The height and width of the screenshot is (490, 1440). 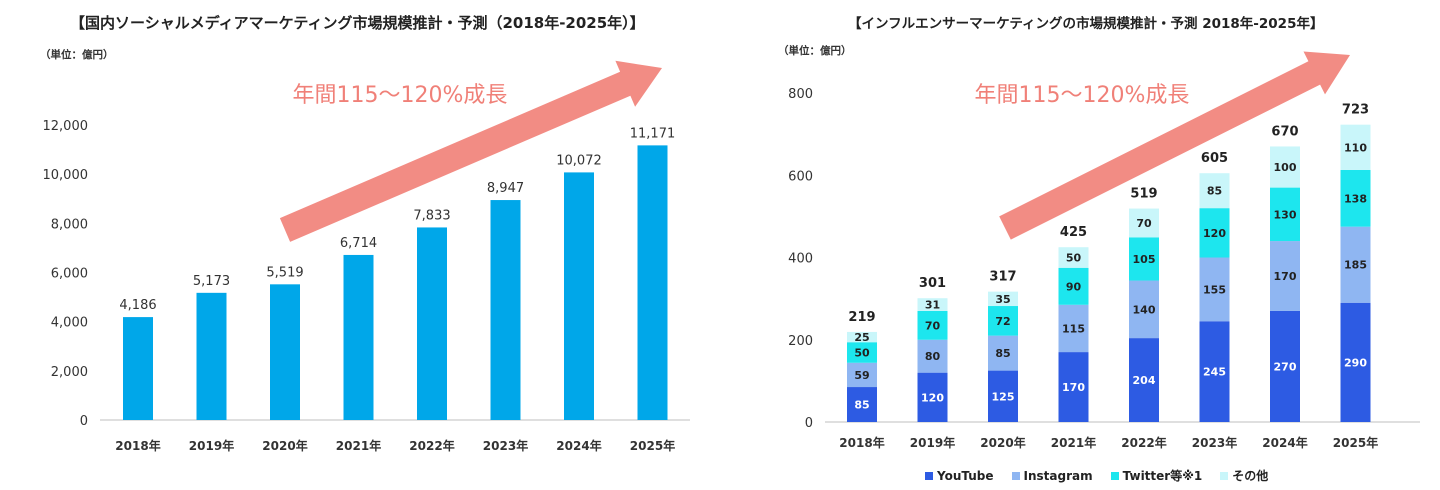 I want to click on data-label: 8,947, so click(x=505, y=188).